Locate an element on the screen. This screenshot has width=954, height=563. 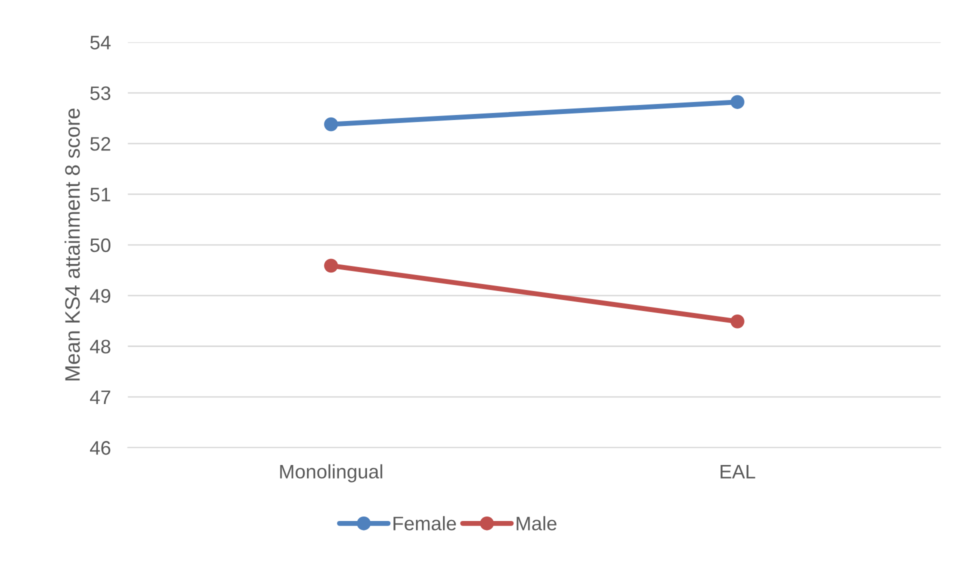
y-tick-label: 50 is located at coordinates (100, 245).